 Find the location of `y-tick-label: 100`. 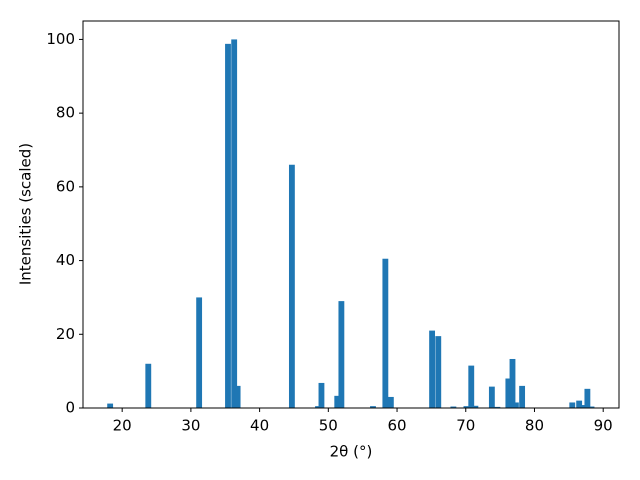

y-tick-label: 100 is located at coordinates (60, 39).